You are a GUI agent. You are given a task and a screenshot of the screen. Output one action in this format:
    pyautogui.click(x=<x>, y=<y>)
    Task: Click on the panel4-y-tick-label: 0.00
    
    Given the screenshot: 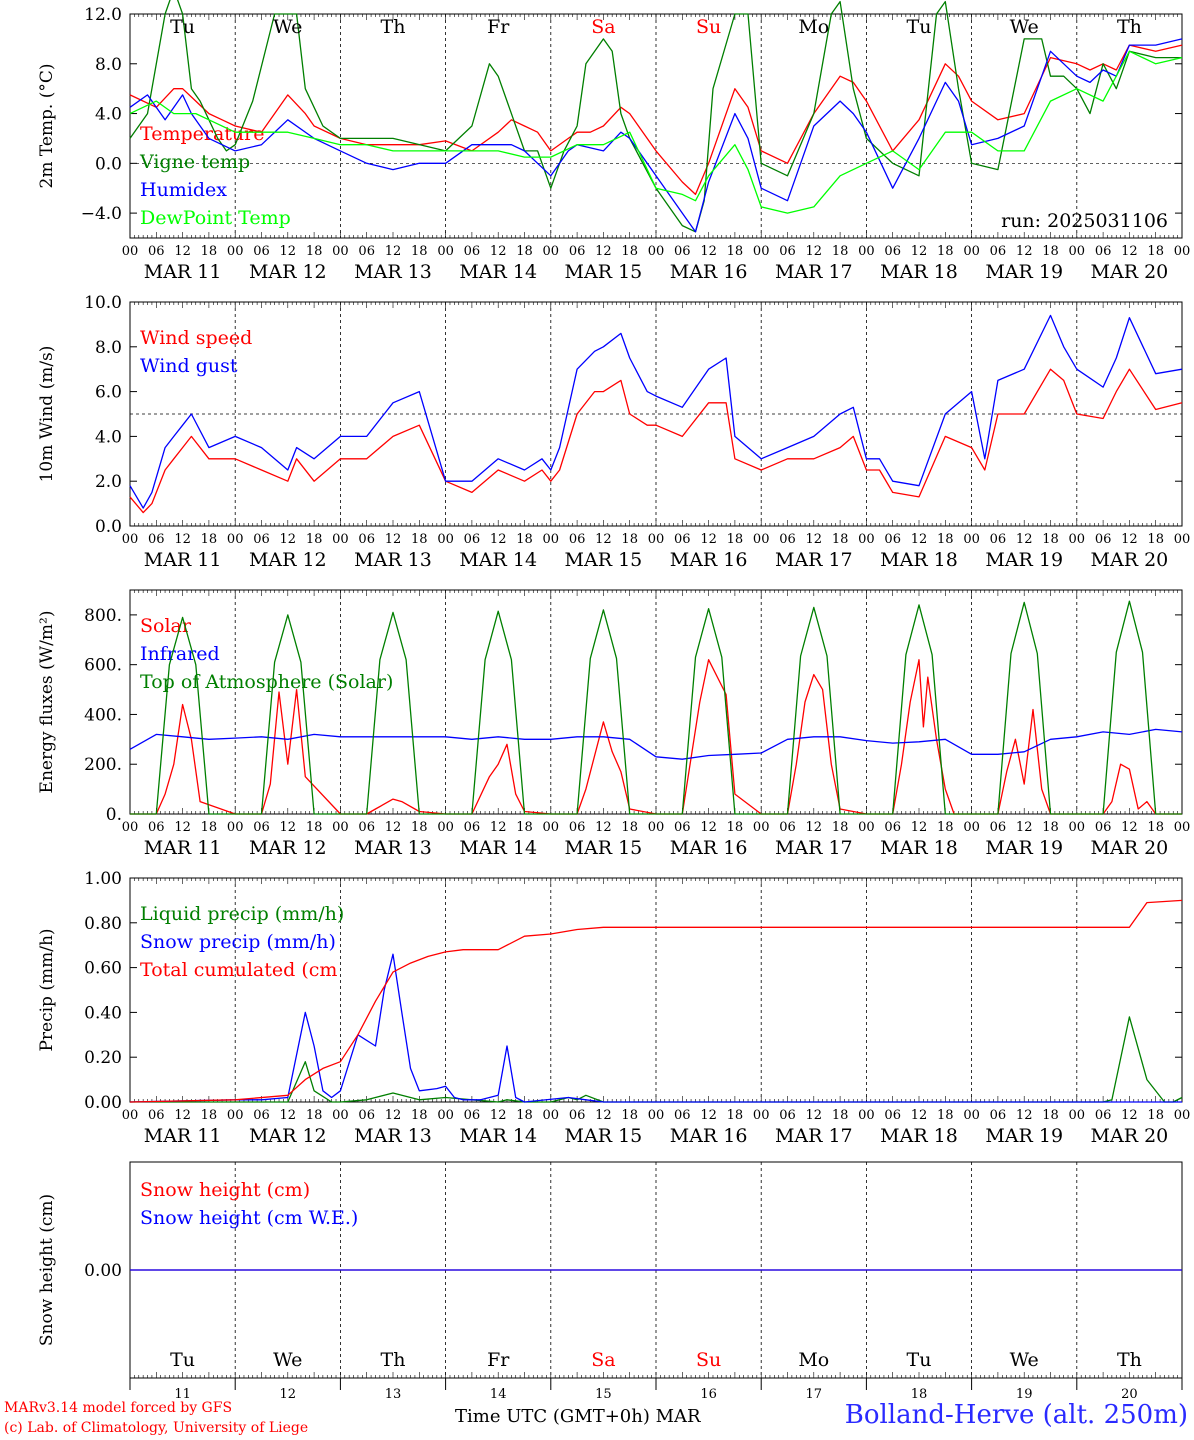 What is the action you would take?
    pyautogui.click(x=103, y=1103)
    